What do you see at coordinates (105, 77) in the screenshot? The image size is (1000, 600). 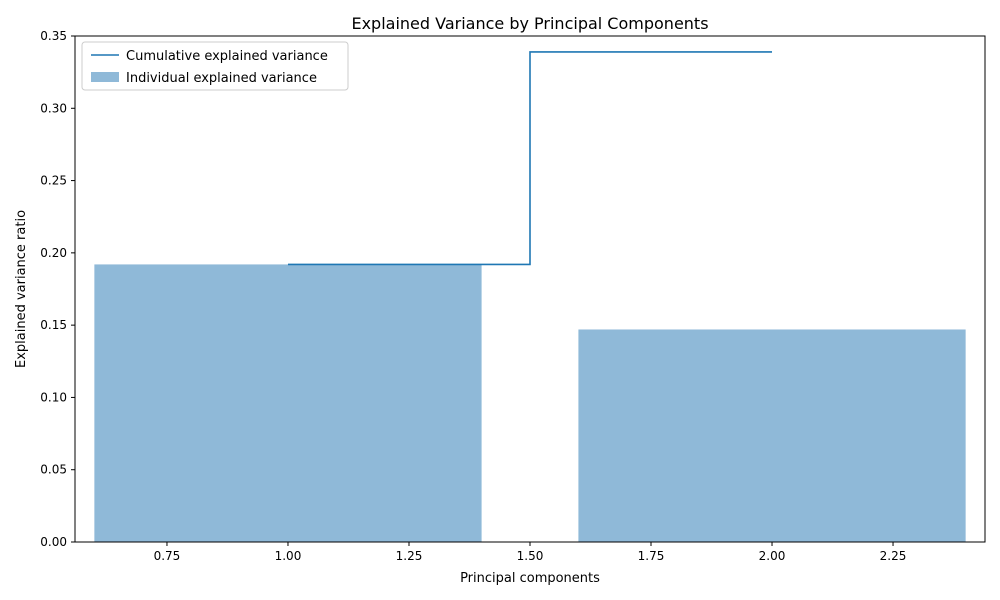 I see `legend-bar-swatch` at bounding box center [105, 77].